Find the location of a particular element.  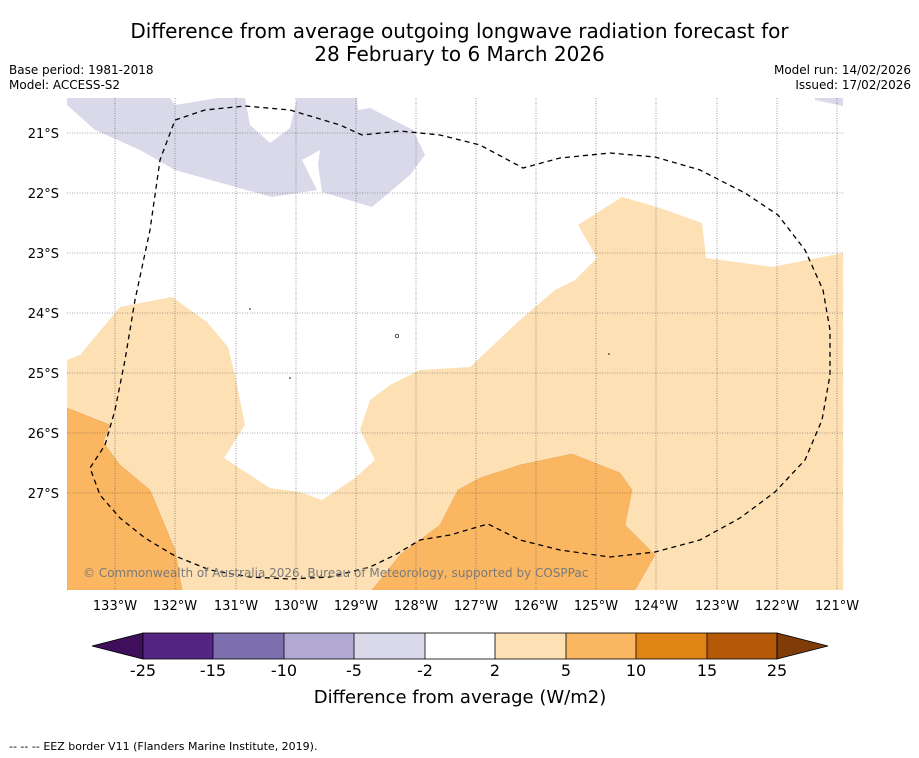

lon-label: 133°W is located at coordinates (115, 606).